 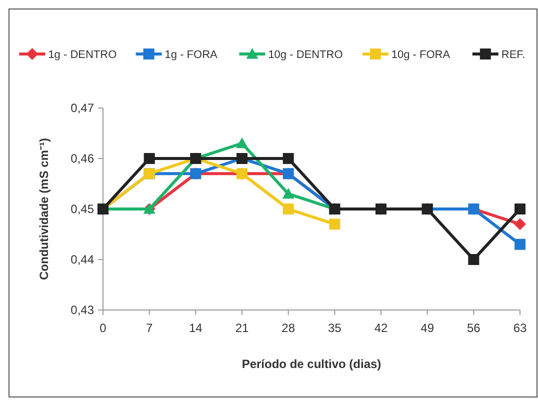 I want to click on x-tick-label: 35, so click(x=335, y=328).